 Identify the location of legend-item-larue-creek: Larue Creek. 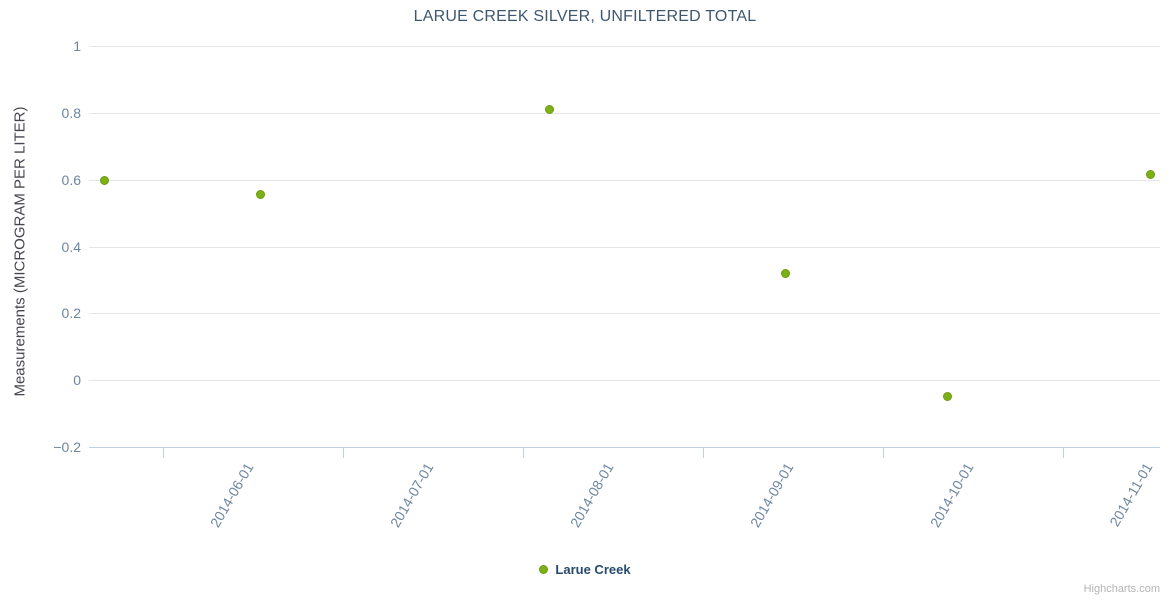
(585, 569).